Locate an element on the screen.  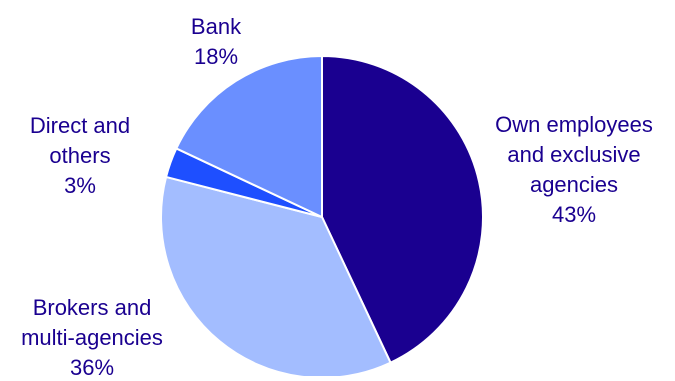
slice-value-label: 18% is located at coordinates (216, 56).